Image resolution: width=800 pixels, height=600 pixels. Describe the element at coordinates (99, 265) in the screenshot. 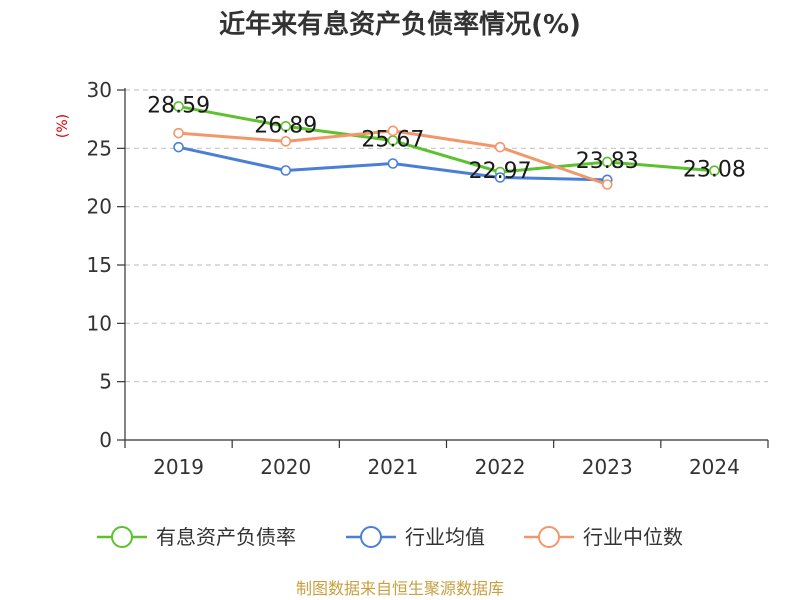

I see `y-tick-label: 15` at that location.